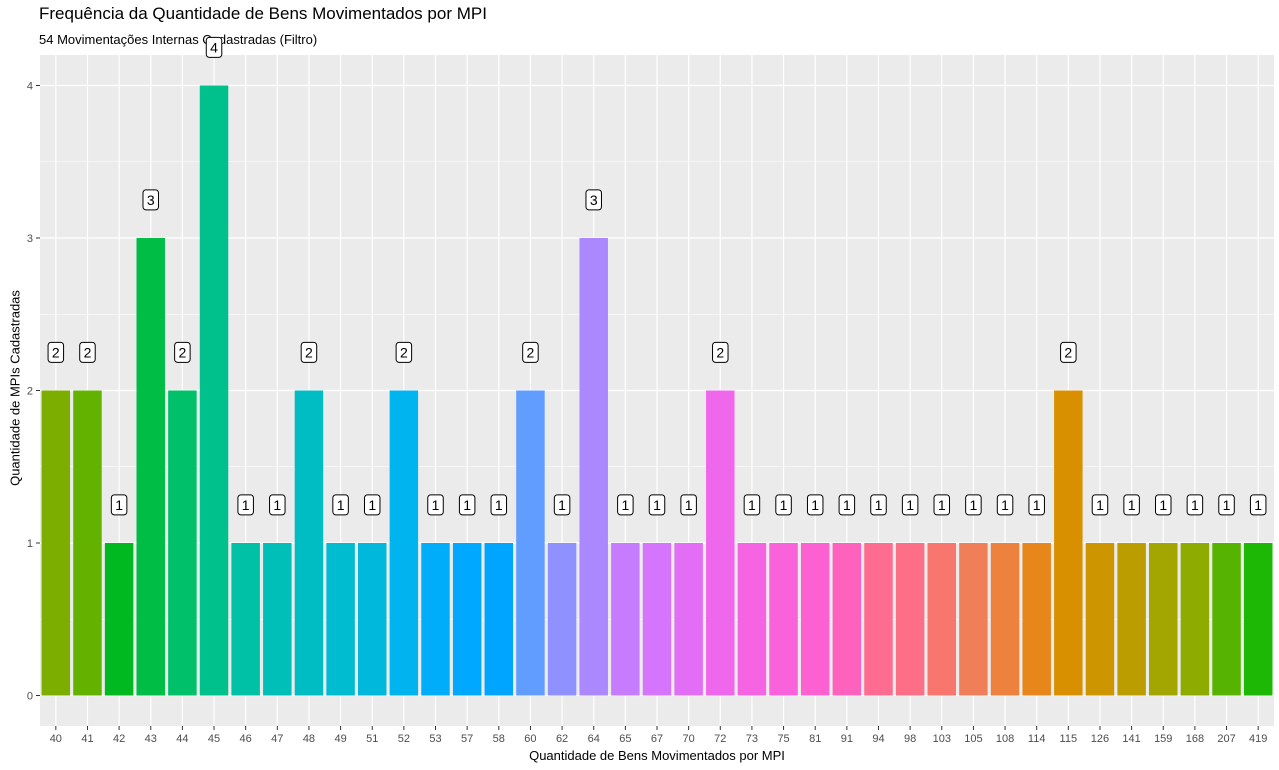 The image size is (1279, 770). Describe the element at coordinates (277, 739) in the screenshot. I see `x-tick-label: 47` at that location.